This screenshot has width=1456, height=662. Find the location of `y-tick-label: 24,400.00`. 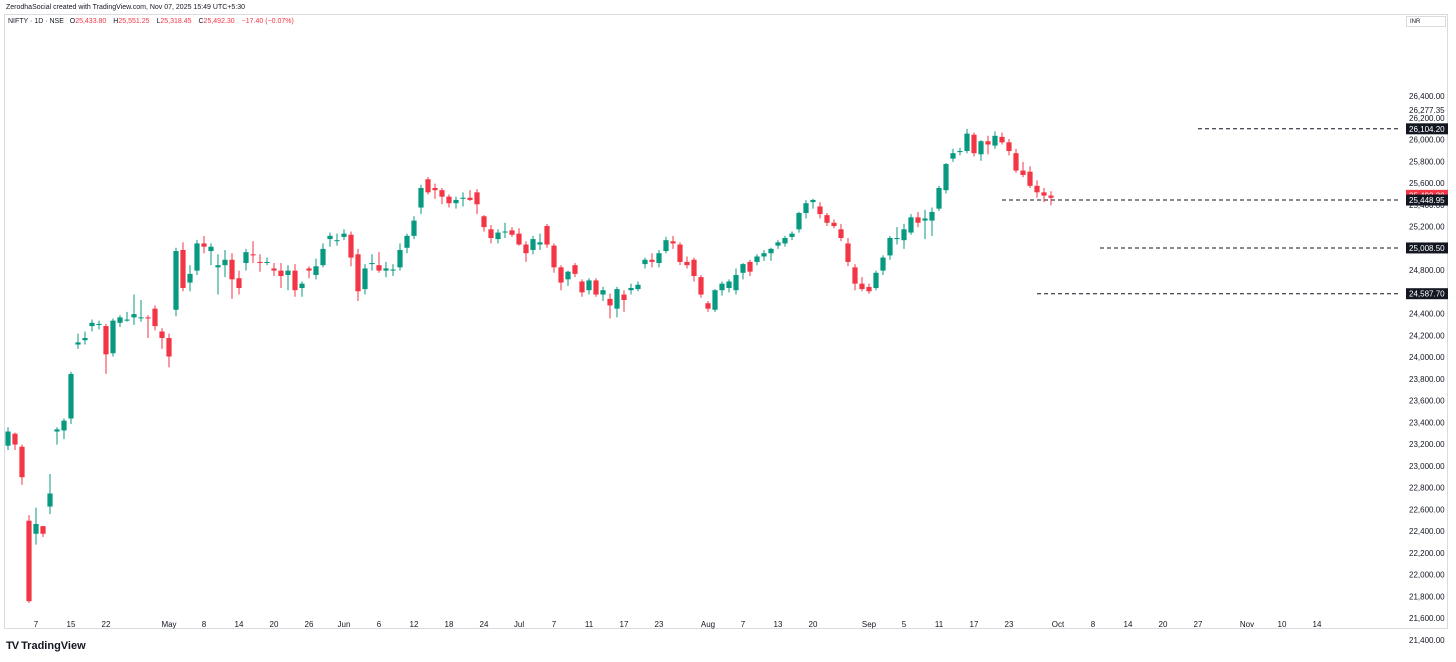

y-tick-label: 24,400.00 is located at coordinates (1427, 314).